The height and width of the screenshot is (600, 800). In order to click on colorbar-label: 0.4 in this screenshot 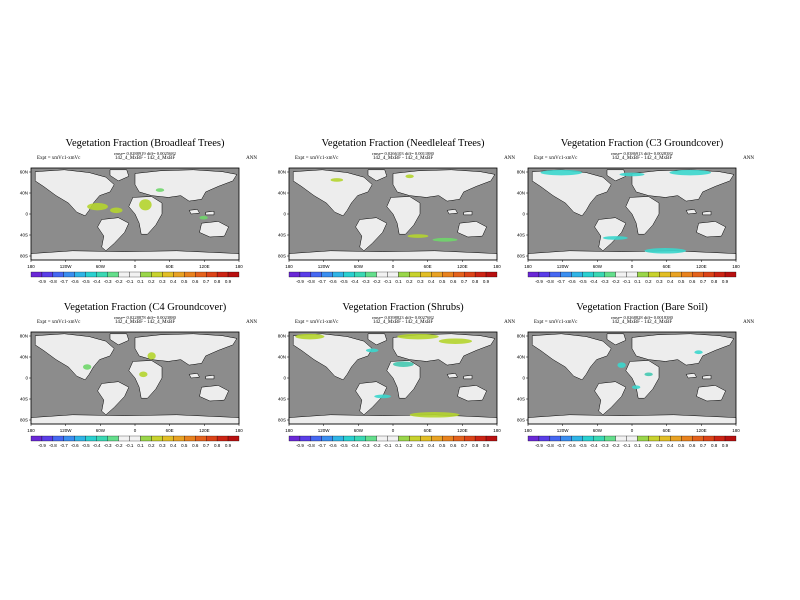, I will do `click(173, 445)`.